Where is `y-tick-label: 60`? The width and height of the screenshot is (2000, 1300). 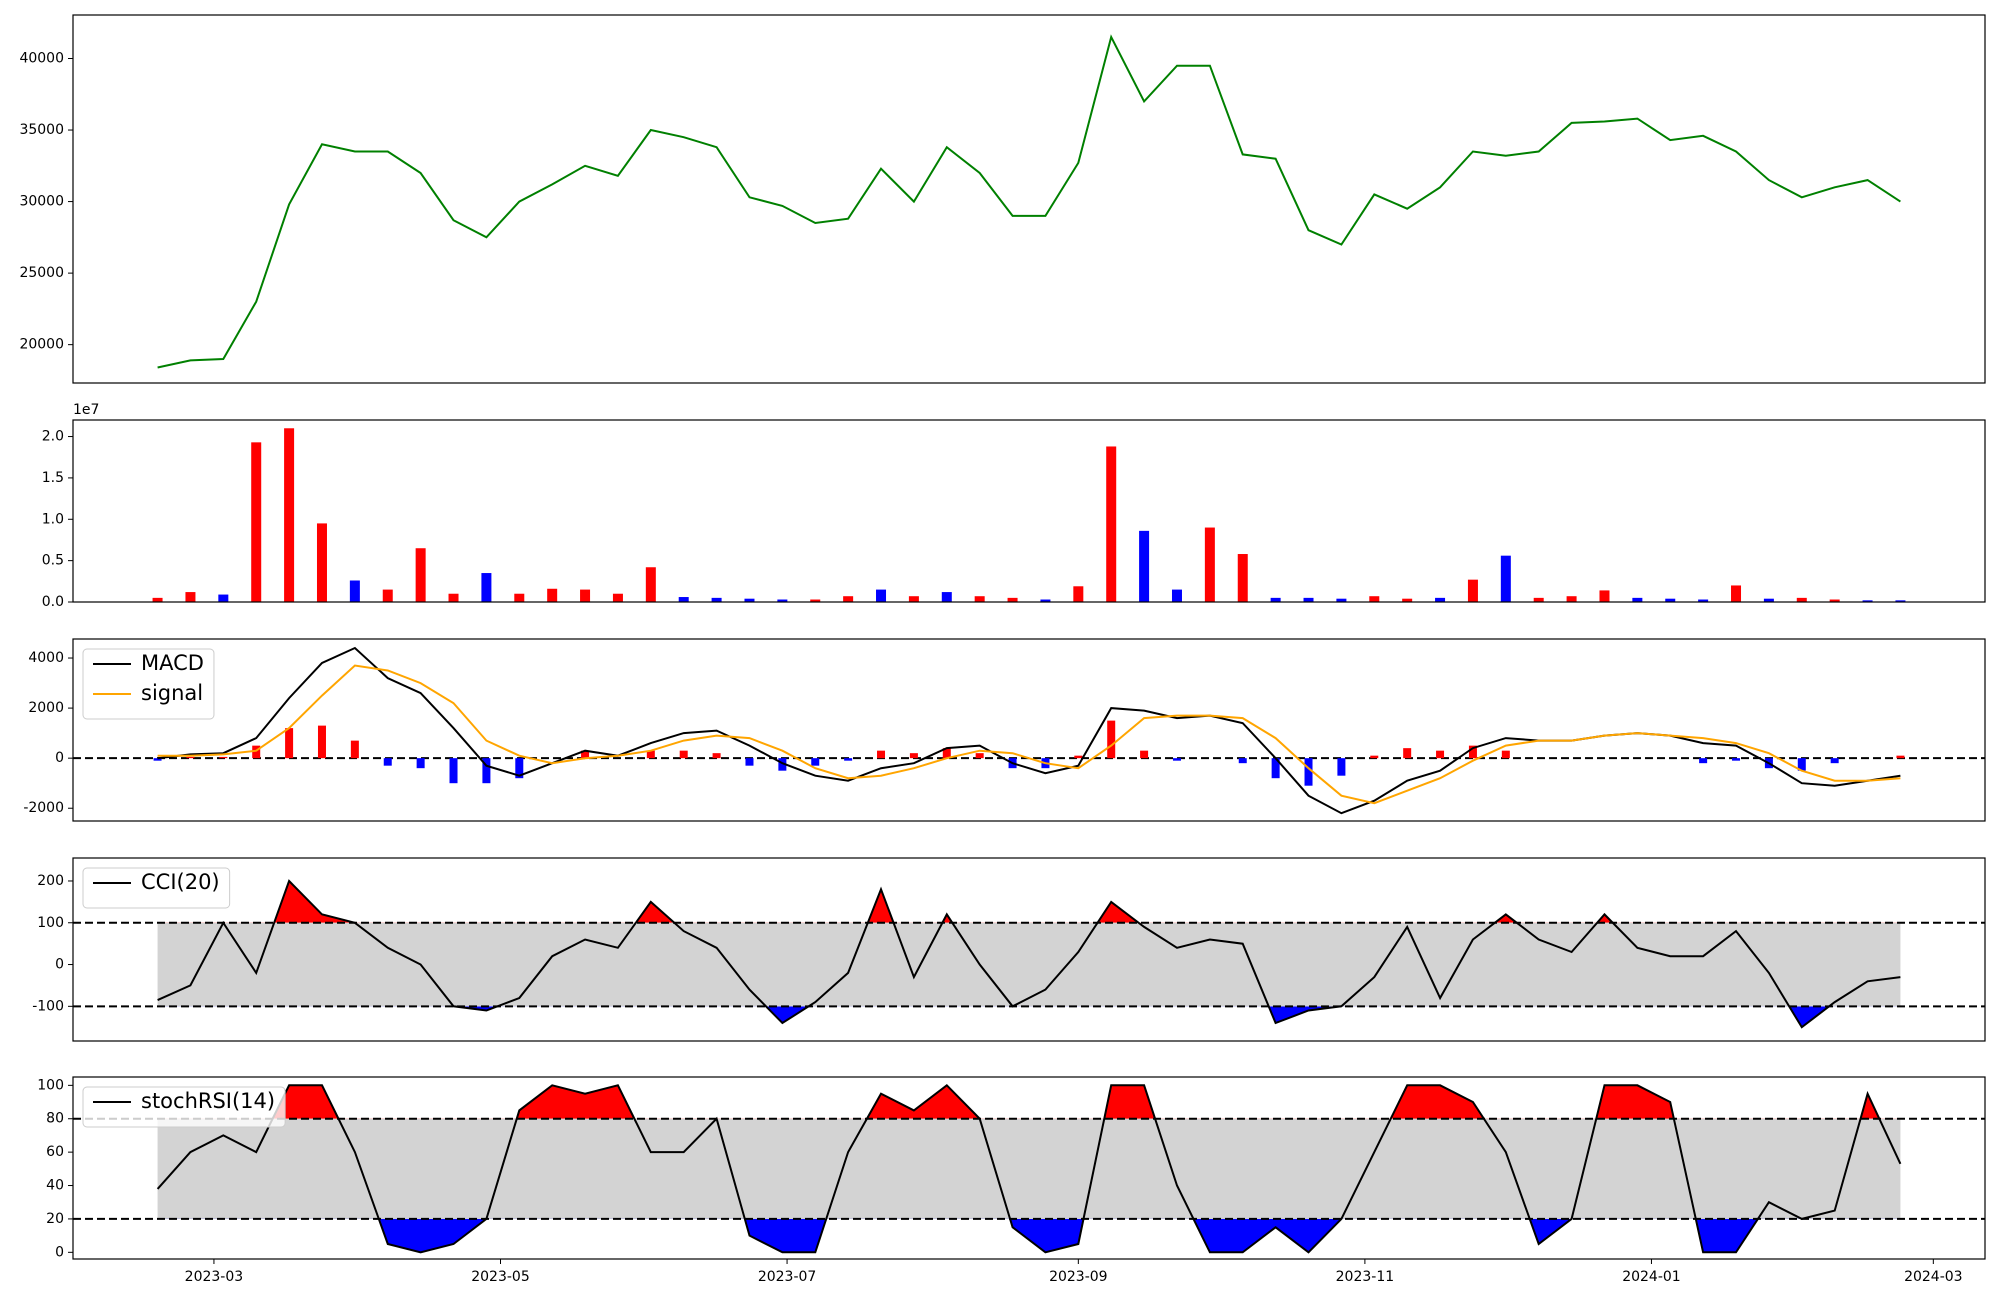
y-tick-label: 60 is located at coordinates (55, 1152).